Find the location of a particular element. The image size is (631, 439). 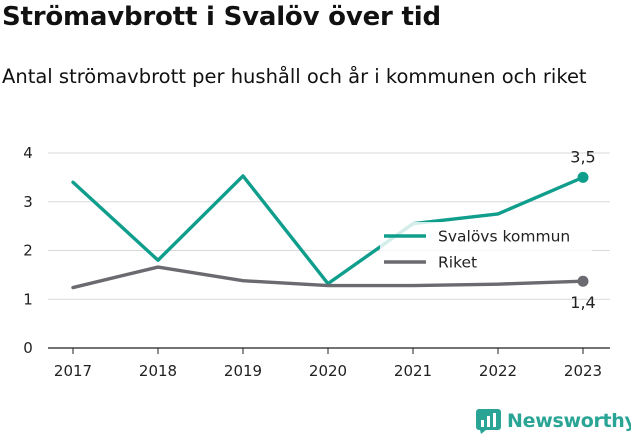

end-value-label: 1,4 is located at coordinates (582, 302).